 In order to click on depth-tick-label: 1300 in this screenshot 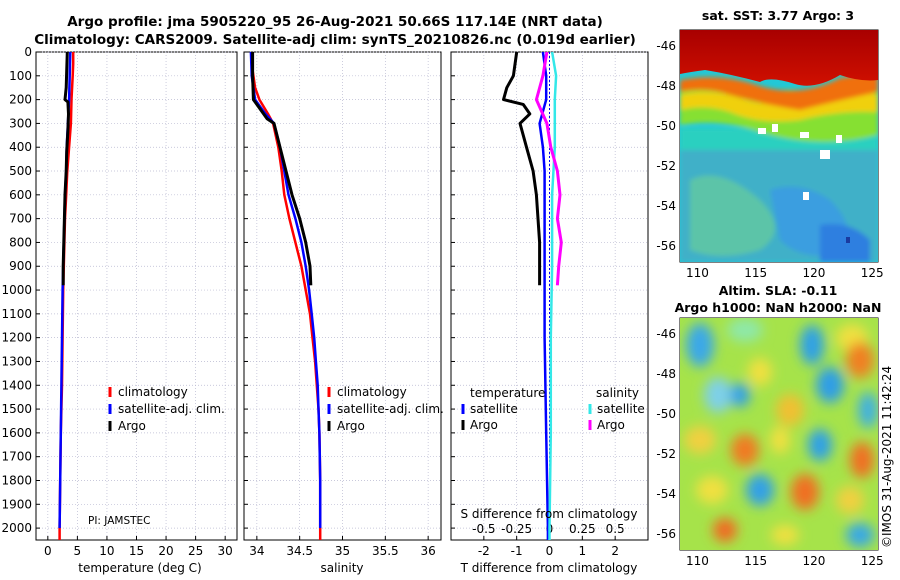, I will do `click(16, 361)`.